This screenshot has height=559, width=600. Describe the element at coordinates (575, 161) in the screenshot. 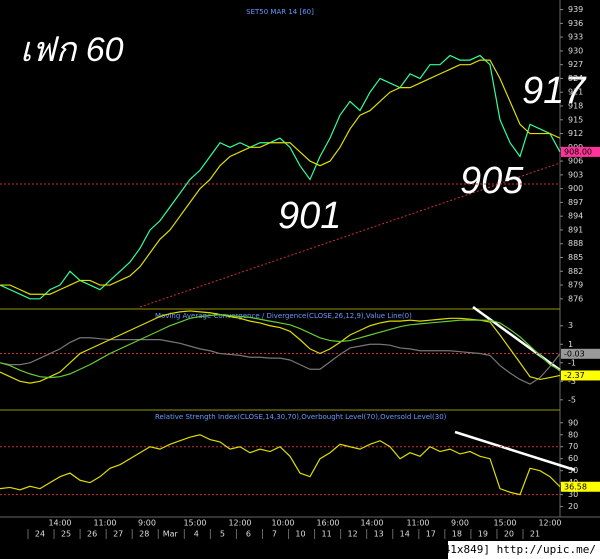

I see `y-tick-label: 906` at that location.